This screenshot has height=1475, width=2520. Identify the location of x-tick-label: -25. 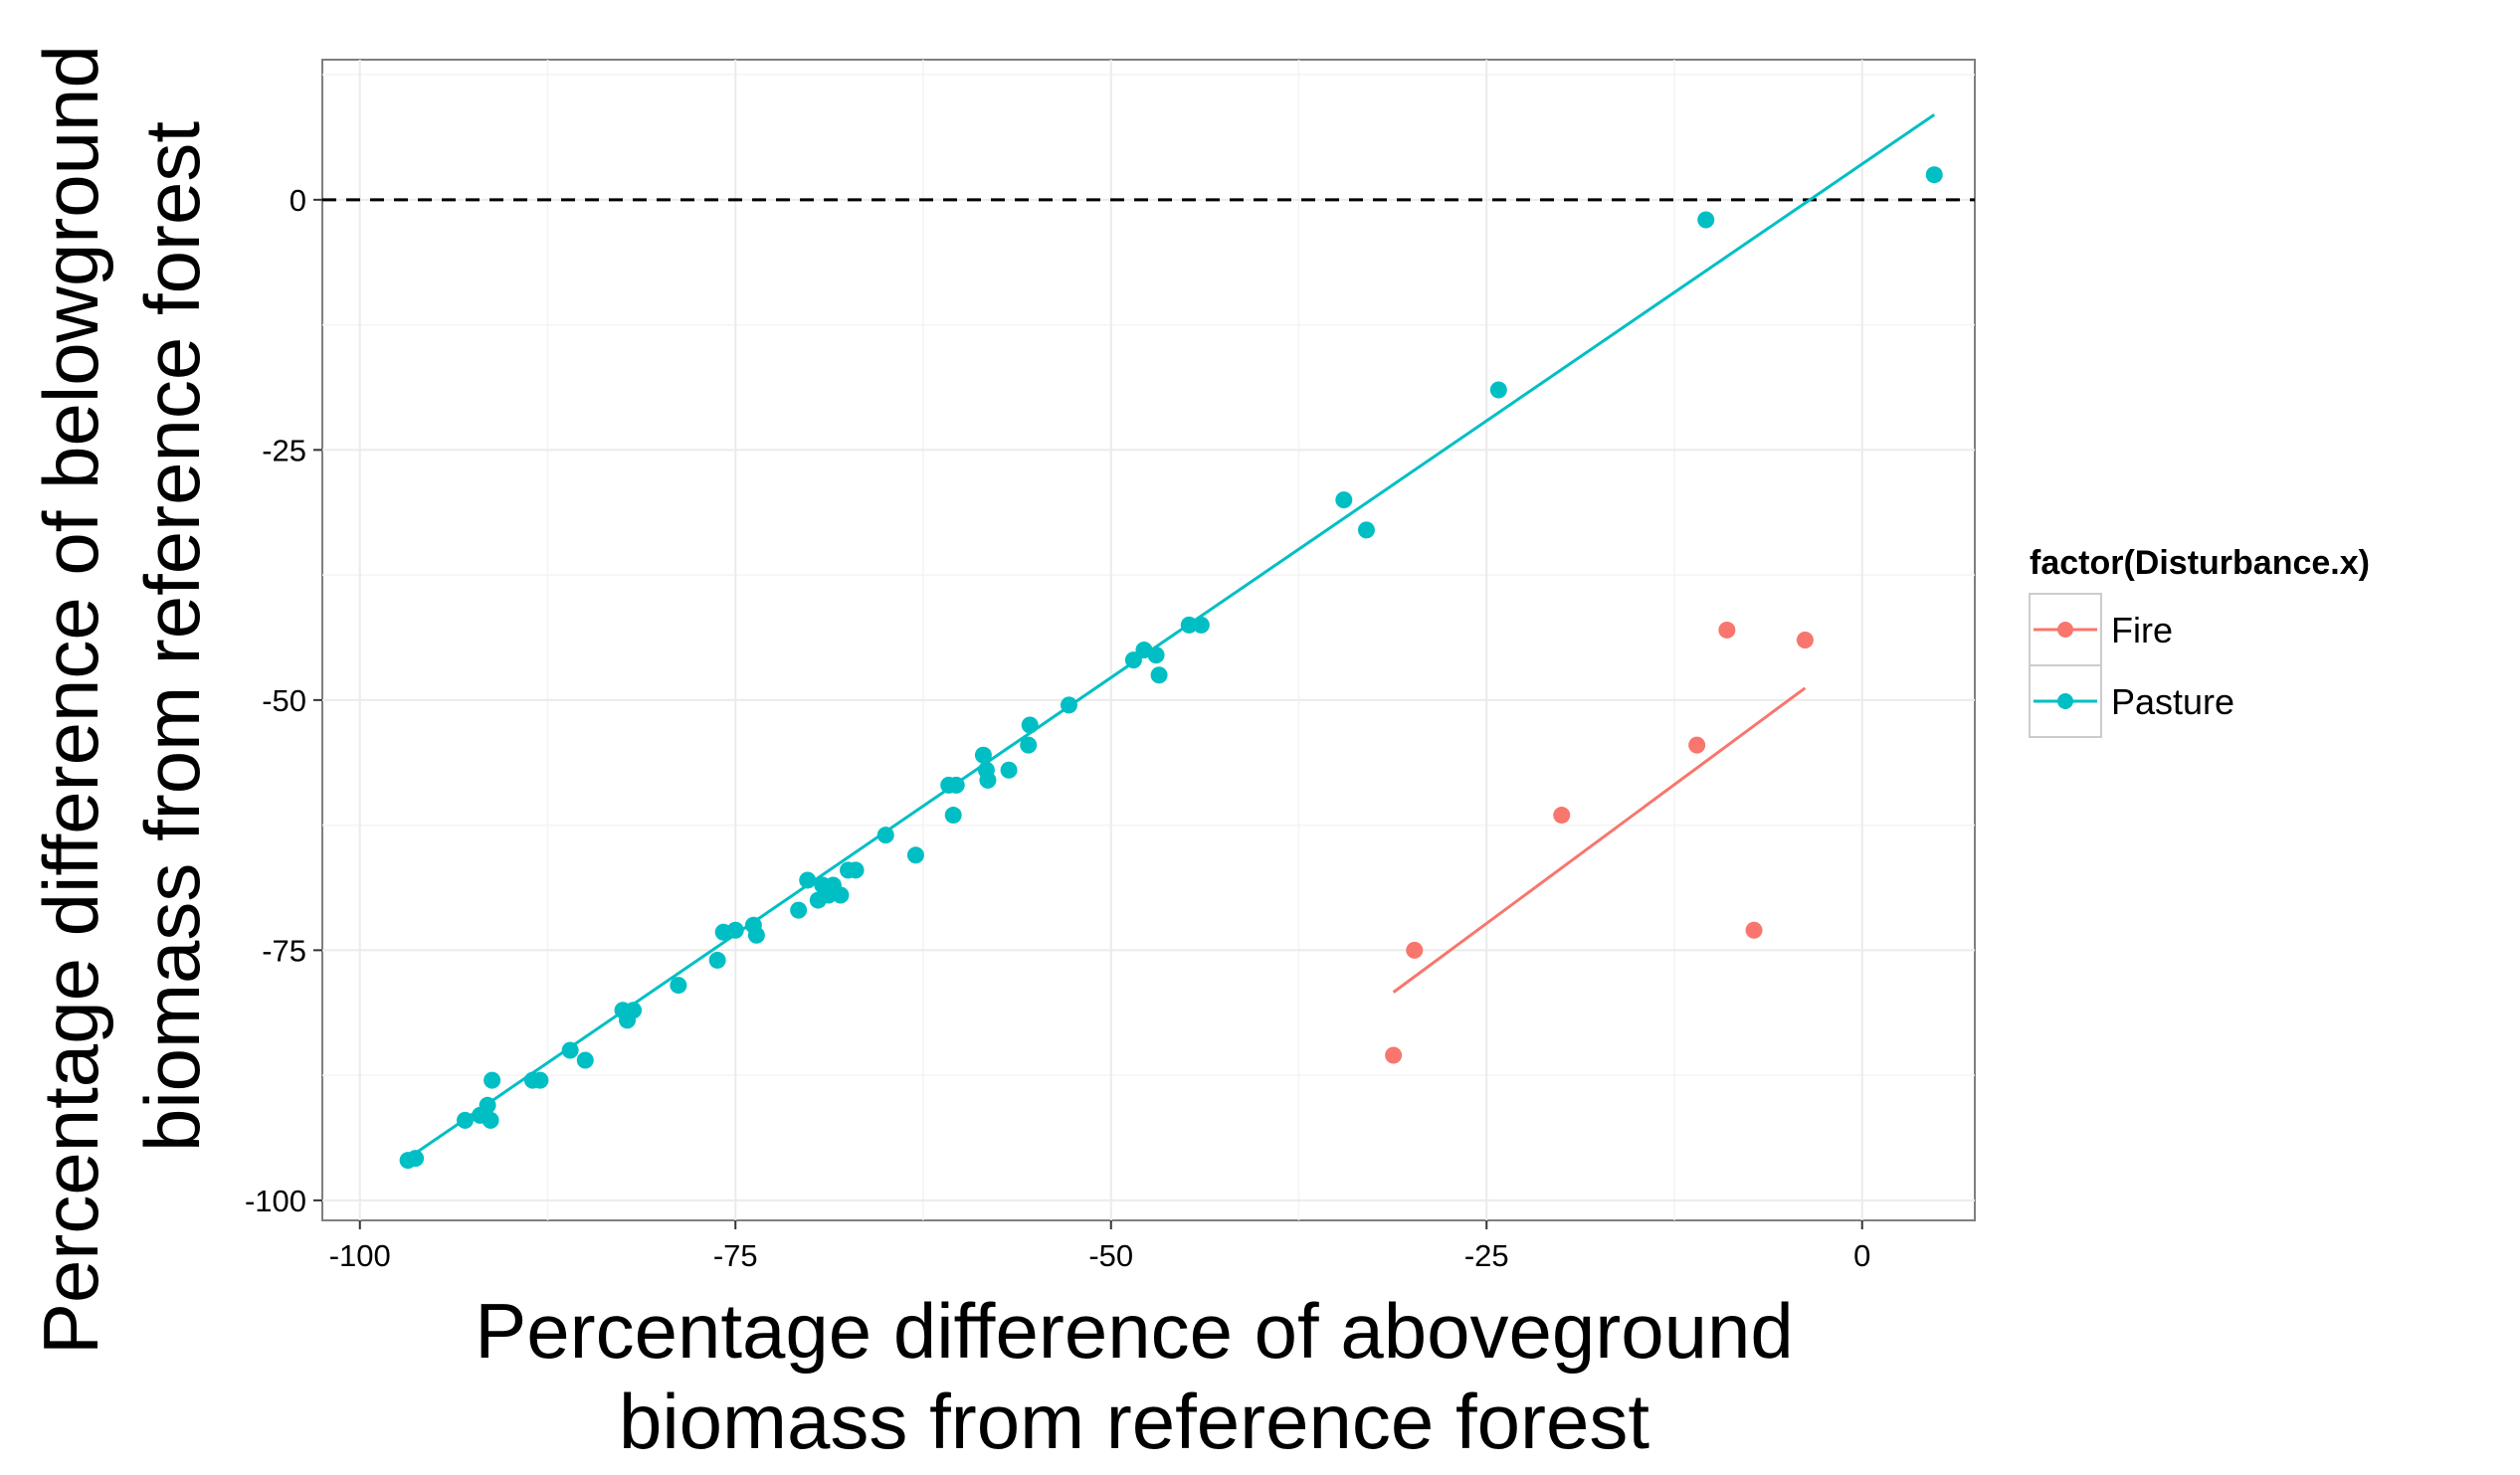
(1486, 1255).